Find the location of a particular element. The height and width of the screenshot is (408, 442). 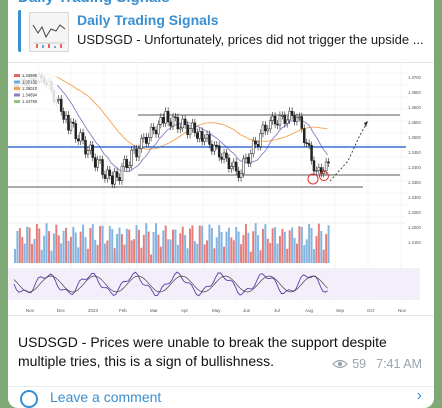

time-tick-label: Feb is located at coordinates (123, 310).